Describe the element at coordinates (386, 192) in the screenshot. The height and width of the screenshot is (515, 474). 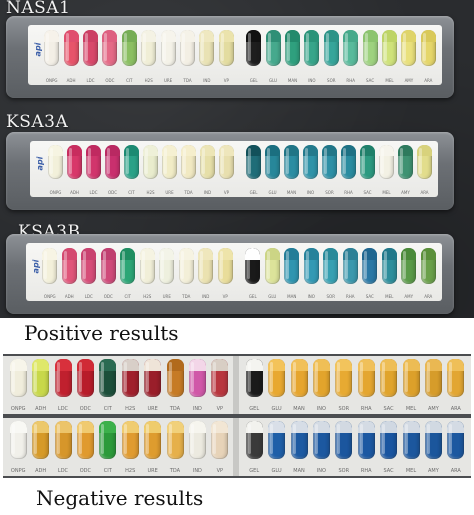
I see `test-code-label: MEL` at that location.